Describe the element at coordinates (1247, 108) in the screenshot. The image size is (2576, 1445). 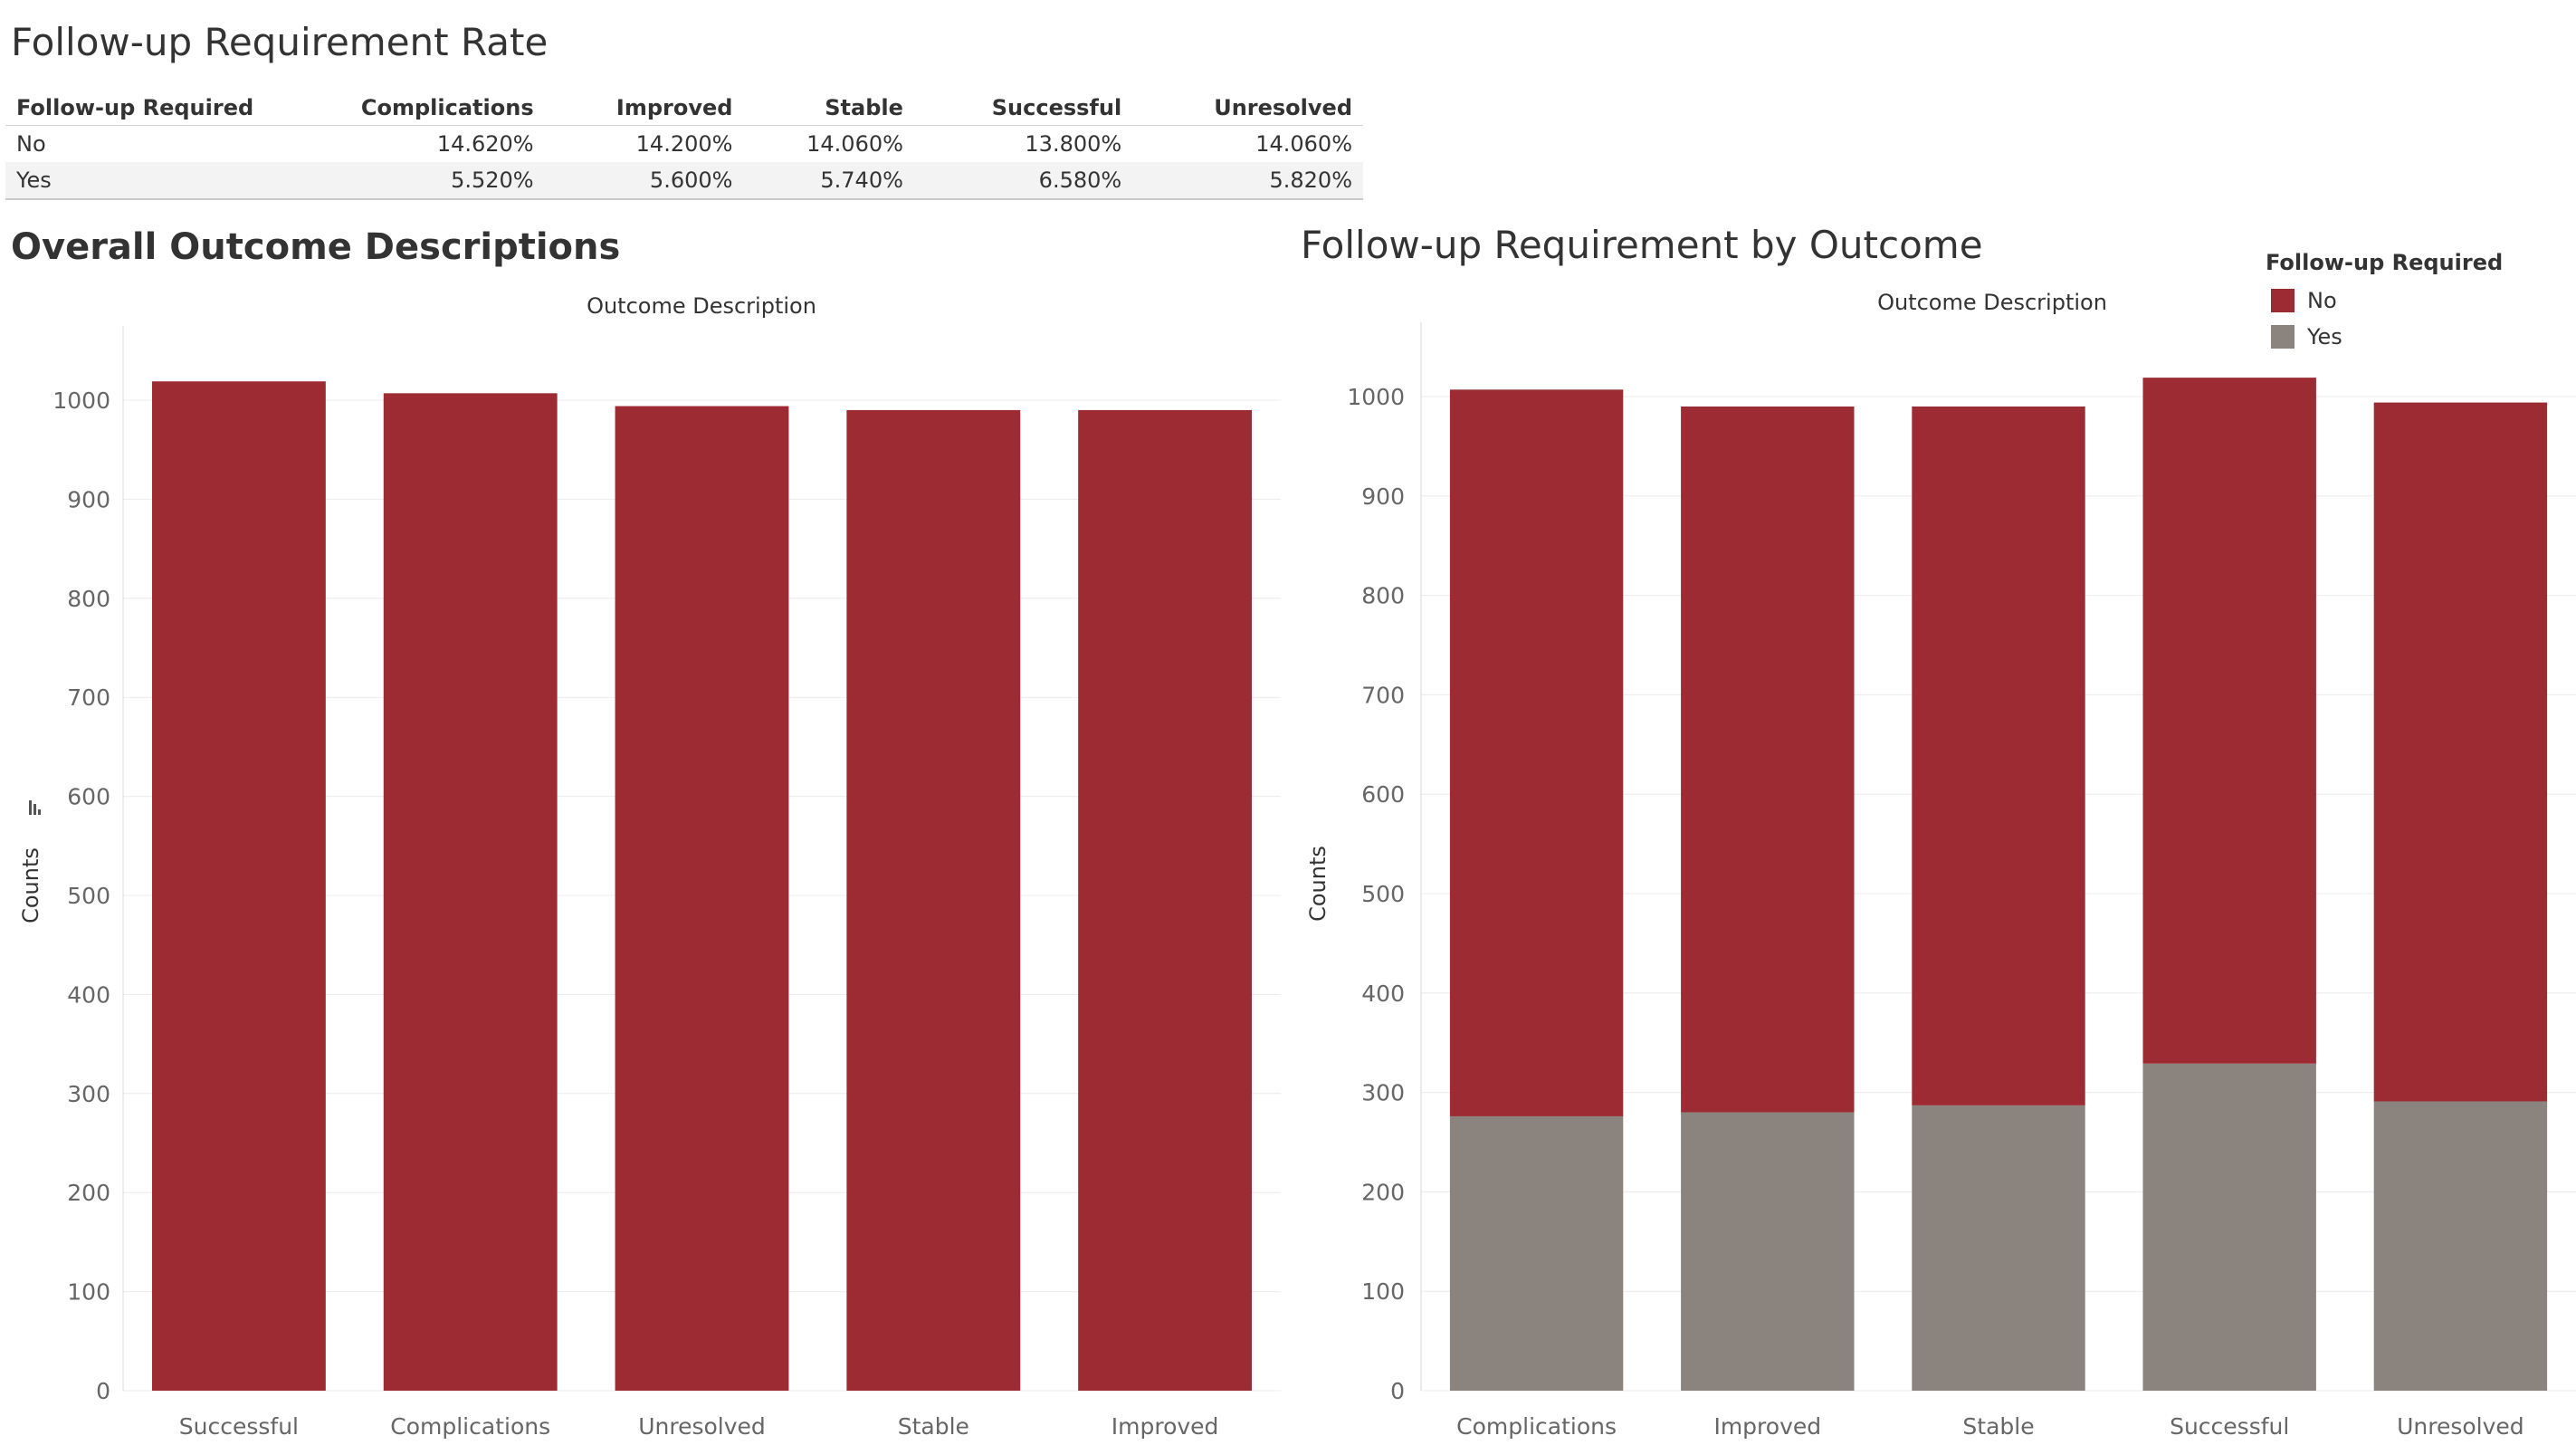
I see `column-header-unresolved: Unresolved` at that location.